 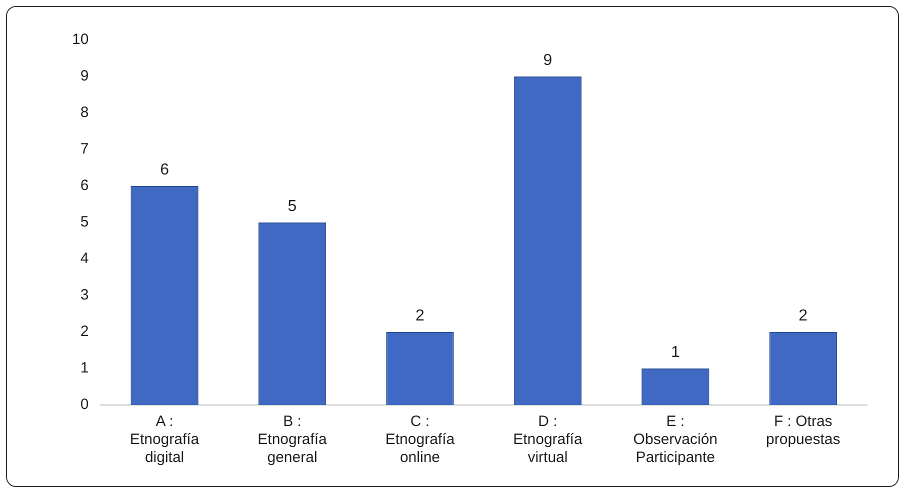 What do you see at coordinates (420, 439) in the screenshot?
I see `x-tick-label: C : Etnografía online` at bounding box center [420, 439].